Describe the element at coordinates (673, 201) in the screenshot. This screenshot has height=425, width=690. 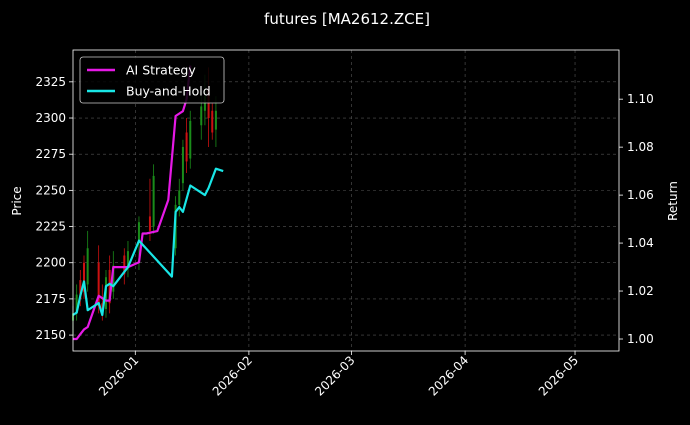
I see `y-right-axis-label: Return` at that location.